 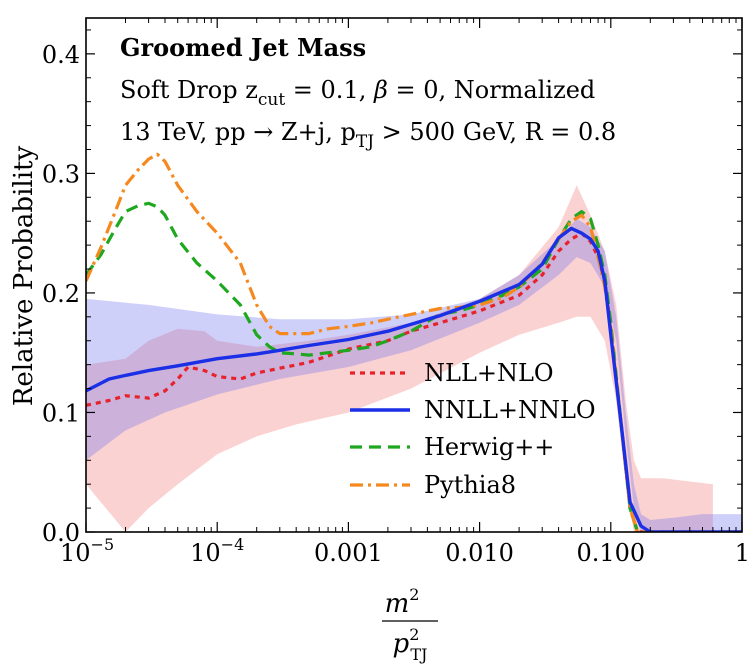 What do you see at coordinates (238, 132) in the screenshot?
I see `subtitle-2-a: 13 TeV, pp → Z+j, p` at bounding box center [238, 132].